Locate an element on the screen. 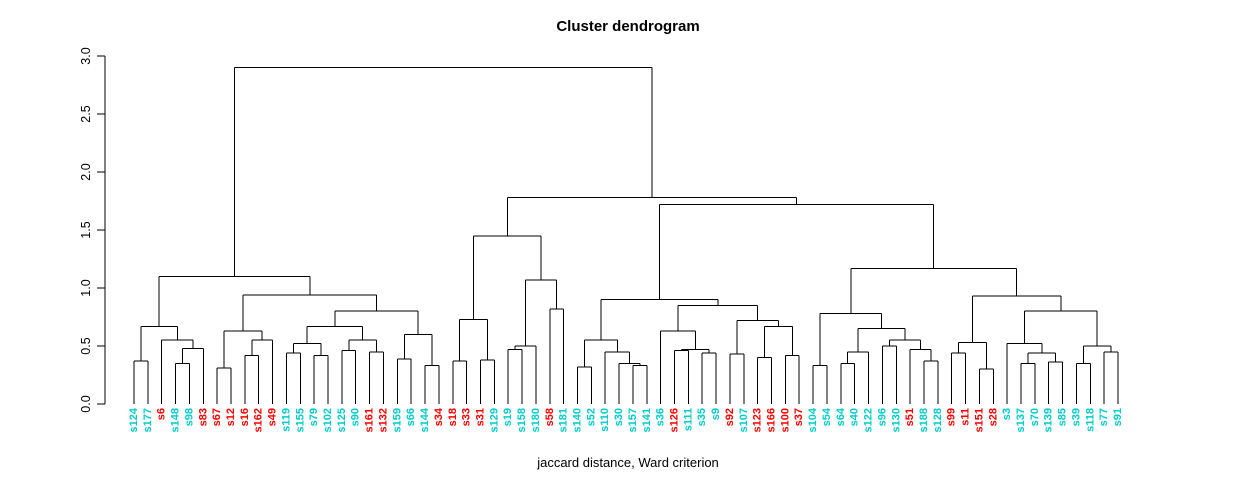 The height and width of the screenshot is (500, 1238). leaf-label: s90 is located at coordinates (356, 417).